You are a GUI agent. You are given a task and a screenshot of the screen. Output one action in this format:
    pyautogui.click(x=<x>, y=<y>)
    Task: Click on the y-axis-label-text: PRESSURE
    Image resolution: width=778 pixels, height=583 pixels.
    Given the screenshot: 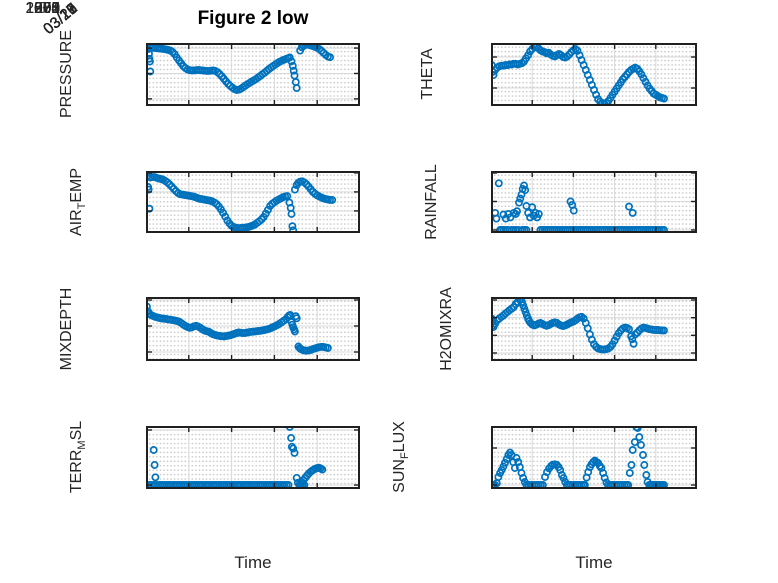 What is the action you would take?
    pyautogui.click(x=66, y=74)
    